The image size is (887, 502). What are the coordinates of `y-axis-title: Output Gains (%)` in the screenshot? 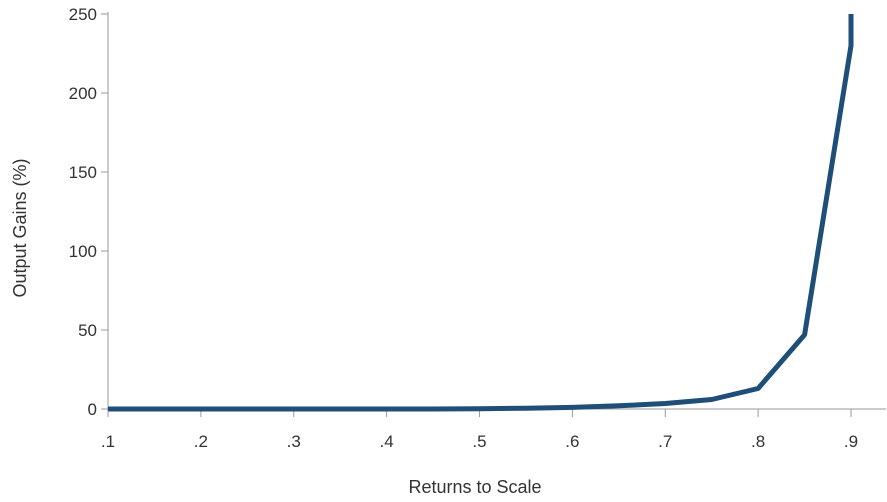 It's located at (20, 227).